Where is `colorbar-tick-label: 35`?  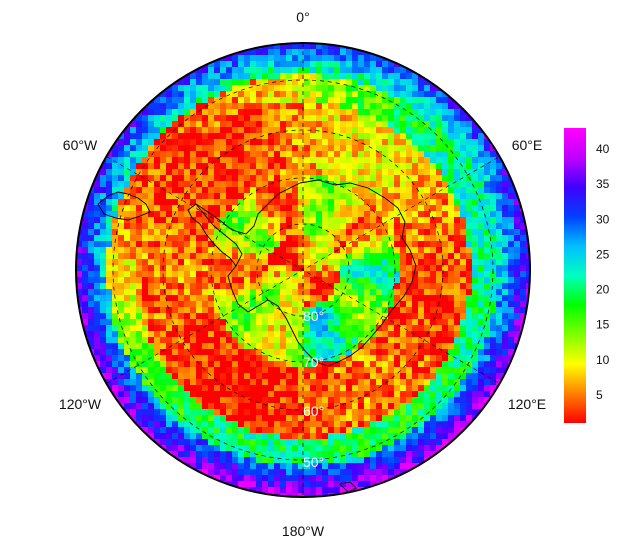
colorbar-tick-label: 35 is located at coordinates (603, 184).